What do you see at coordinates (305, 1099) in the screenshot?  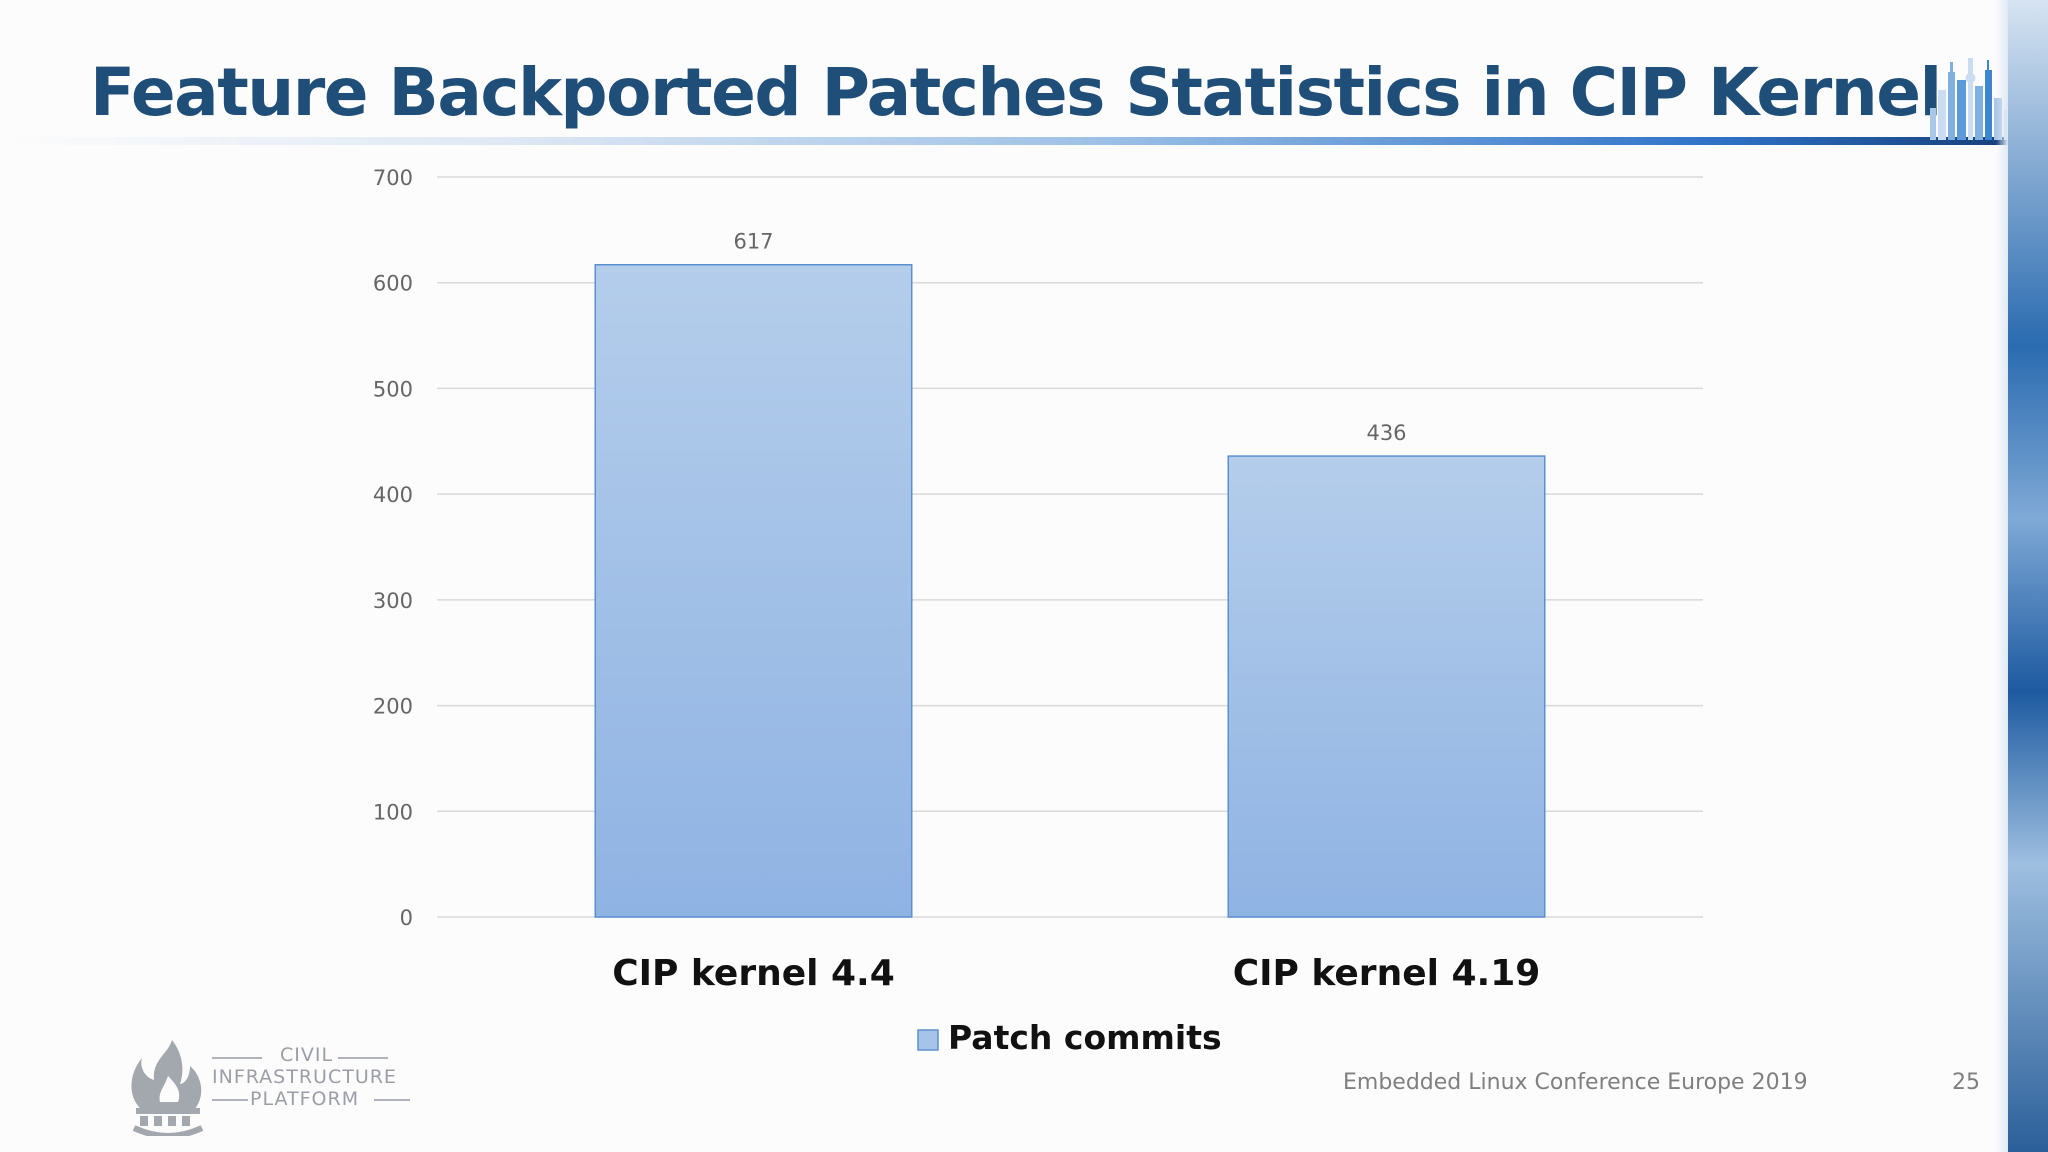 I see `logo-text-platform: PLATFORM` at bounding box center [305, 1099].